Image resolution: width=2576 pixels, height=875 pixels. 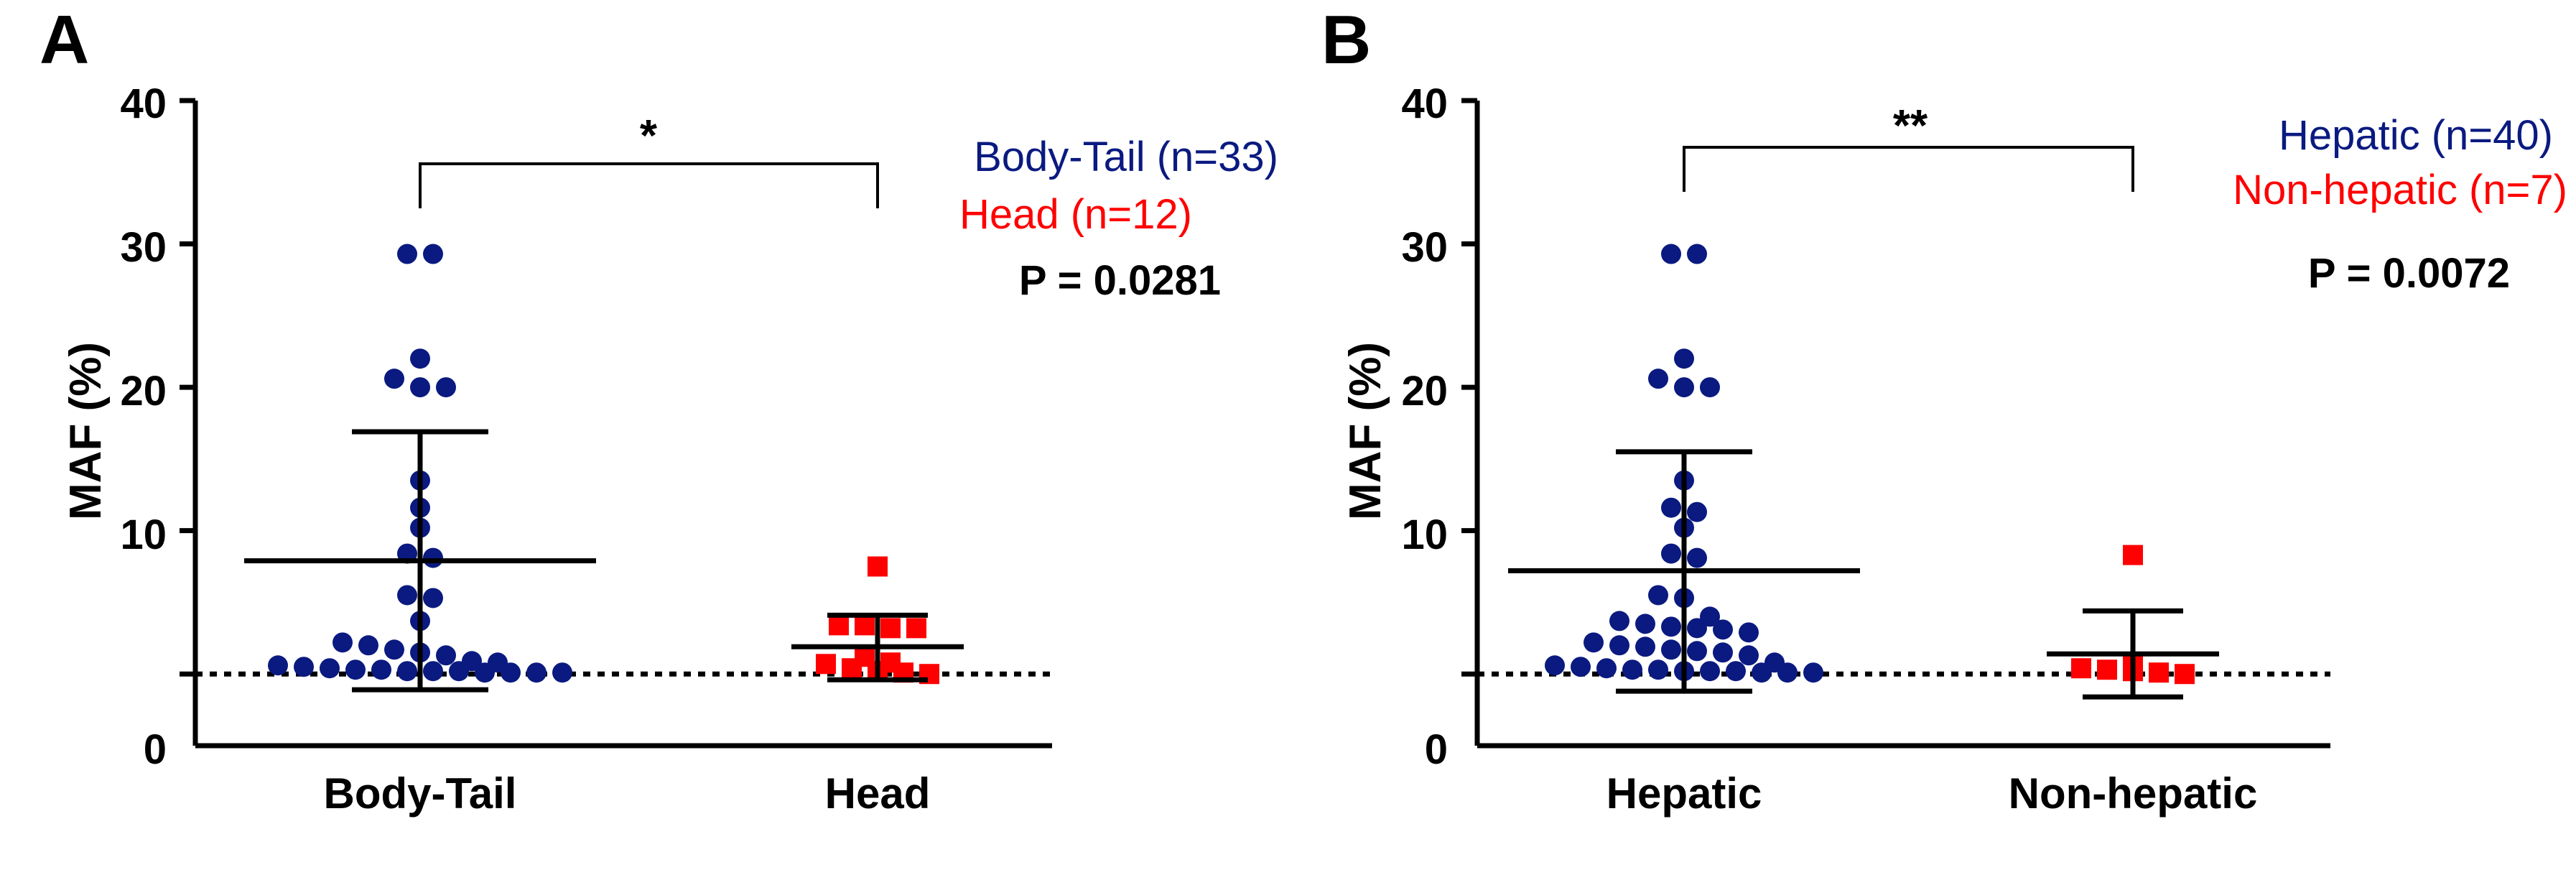 What do you see at coordinates (64, 39) in the screenshot?
I see `panel-letter-a: A` at bounding box center [64, 39].